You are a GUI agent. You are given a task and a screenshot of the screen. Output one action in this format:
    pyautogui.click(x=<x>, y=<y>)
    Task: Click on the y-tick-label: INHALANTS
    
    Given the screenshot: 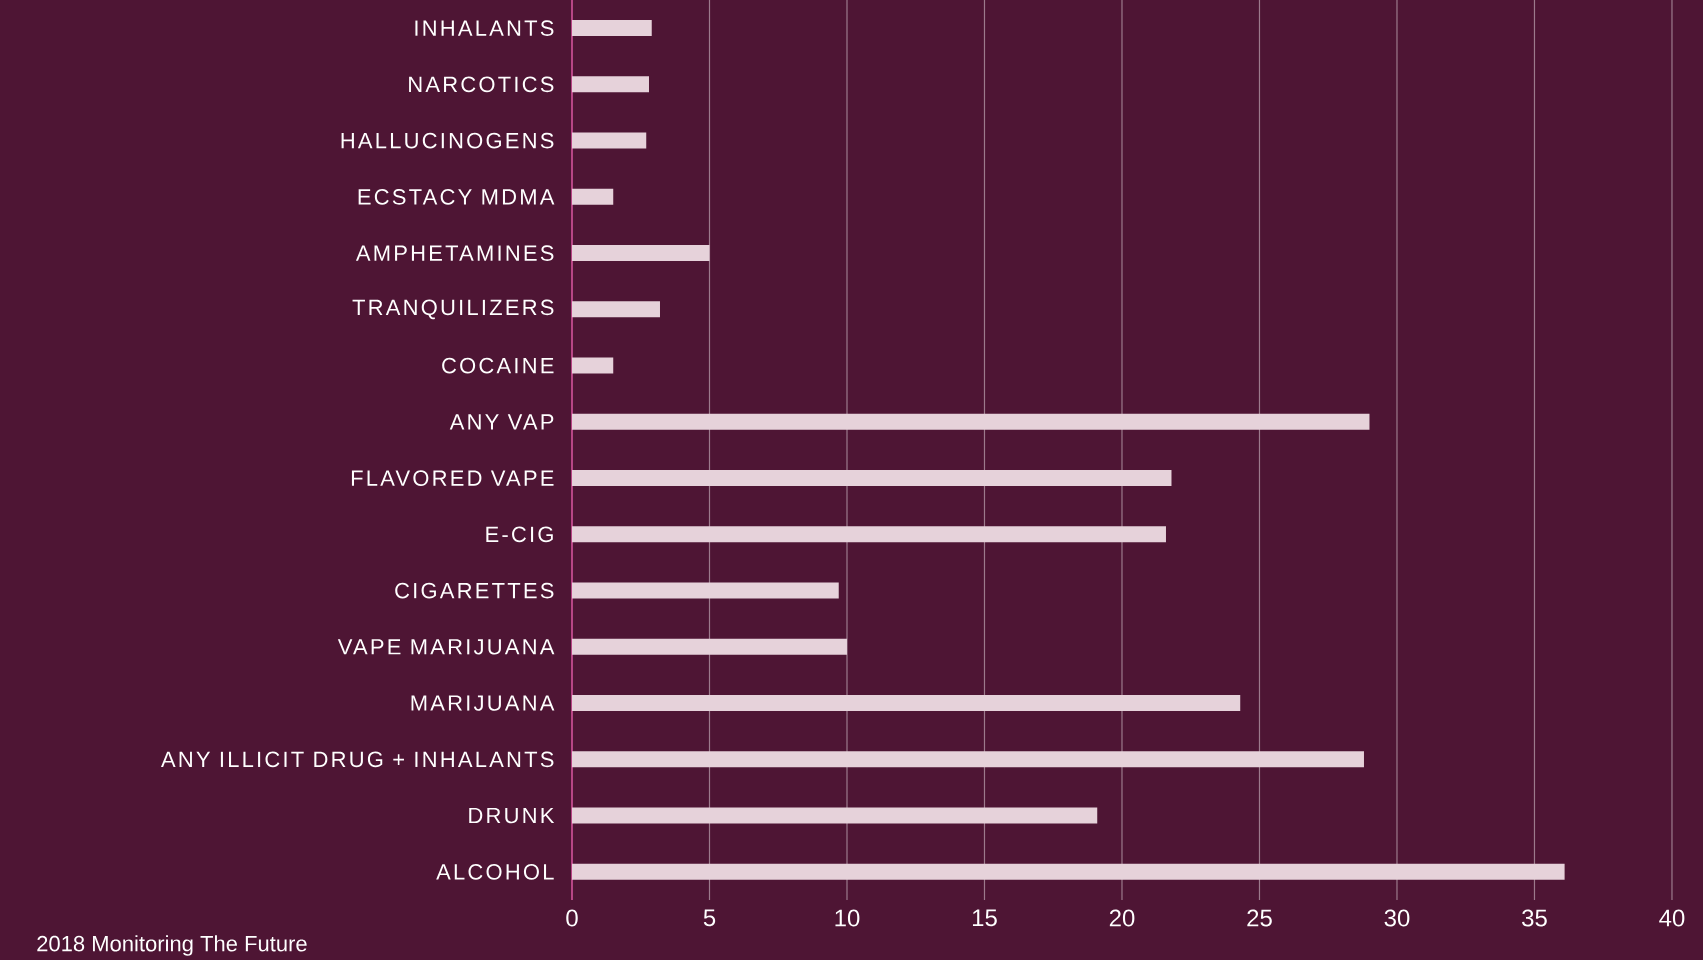 What is the action you would take?
    pyautogui.click(x=484, y=28)
    